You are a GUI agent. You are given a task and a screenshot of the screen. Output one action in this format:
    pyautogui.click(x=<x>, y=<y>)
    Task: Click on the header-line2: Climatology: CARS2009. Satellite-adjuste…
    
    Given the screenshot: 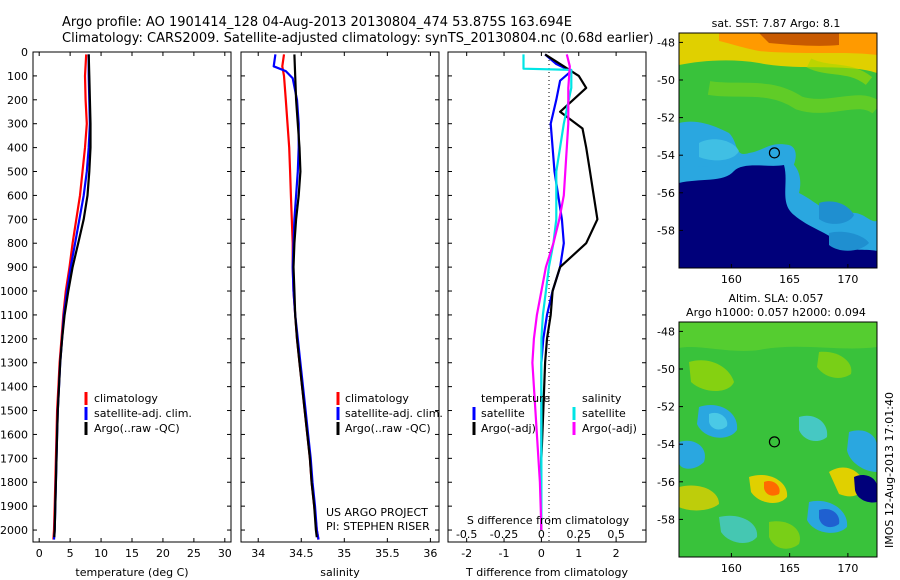 What is the action you would take?
    pyautogui.click(x=358, y=38)
    